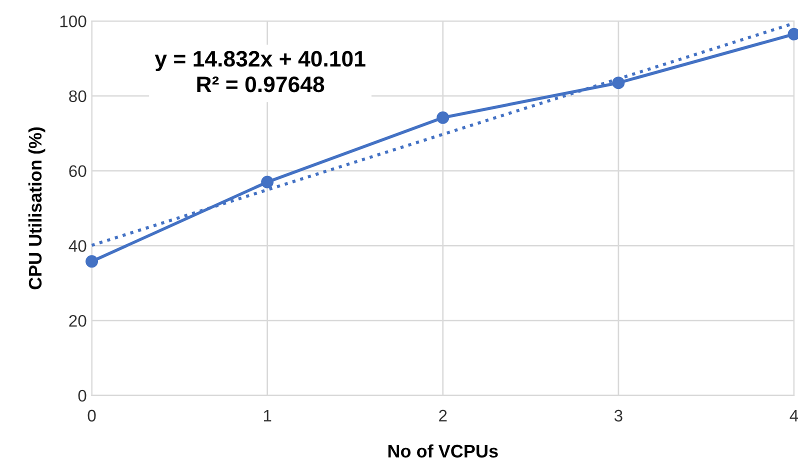  I want to click on y-tick-label: 0, so click(82, 396).